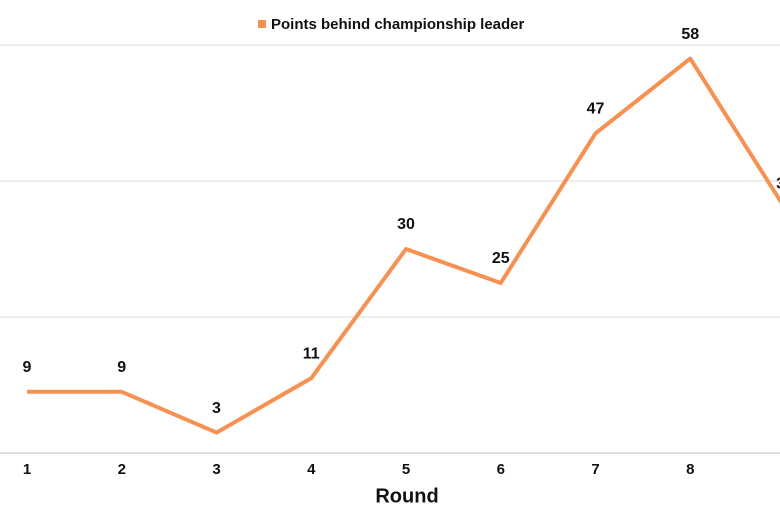 Image resolution: width=780 pixels, height=520 pixels. I want to click on x-axis-title: Round, so click(406, 496).